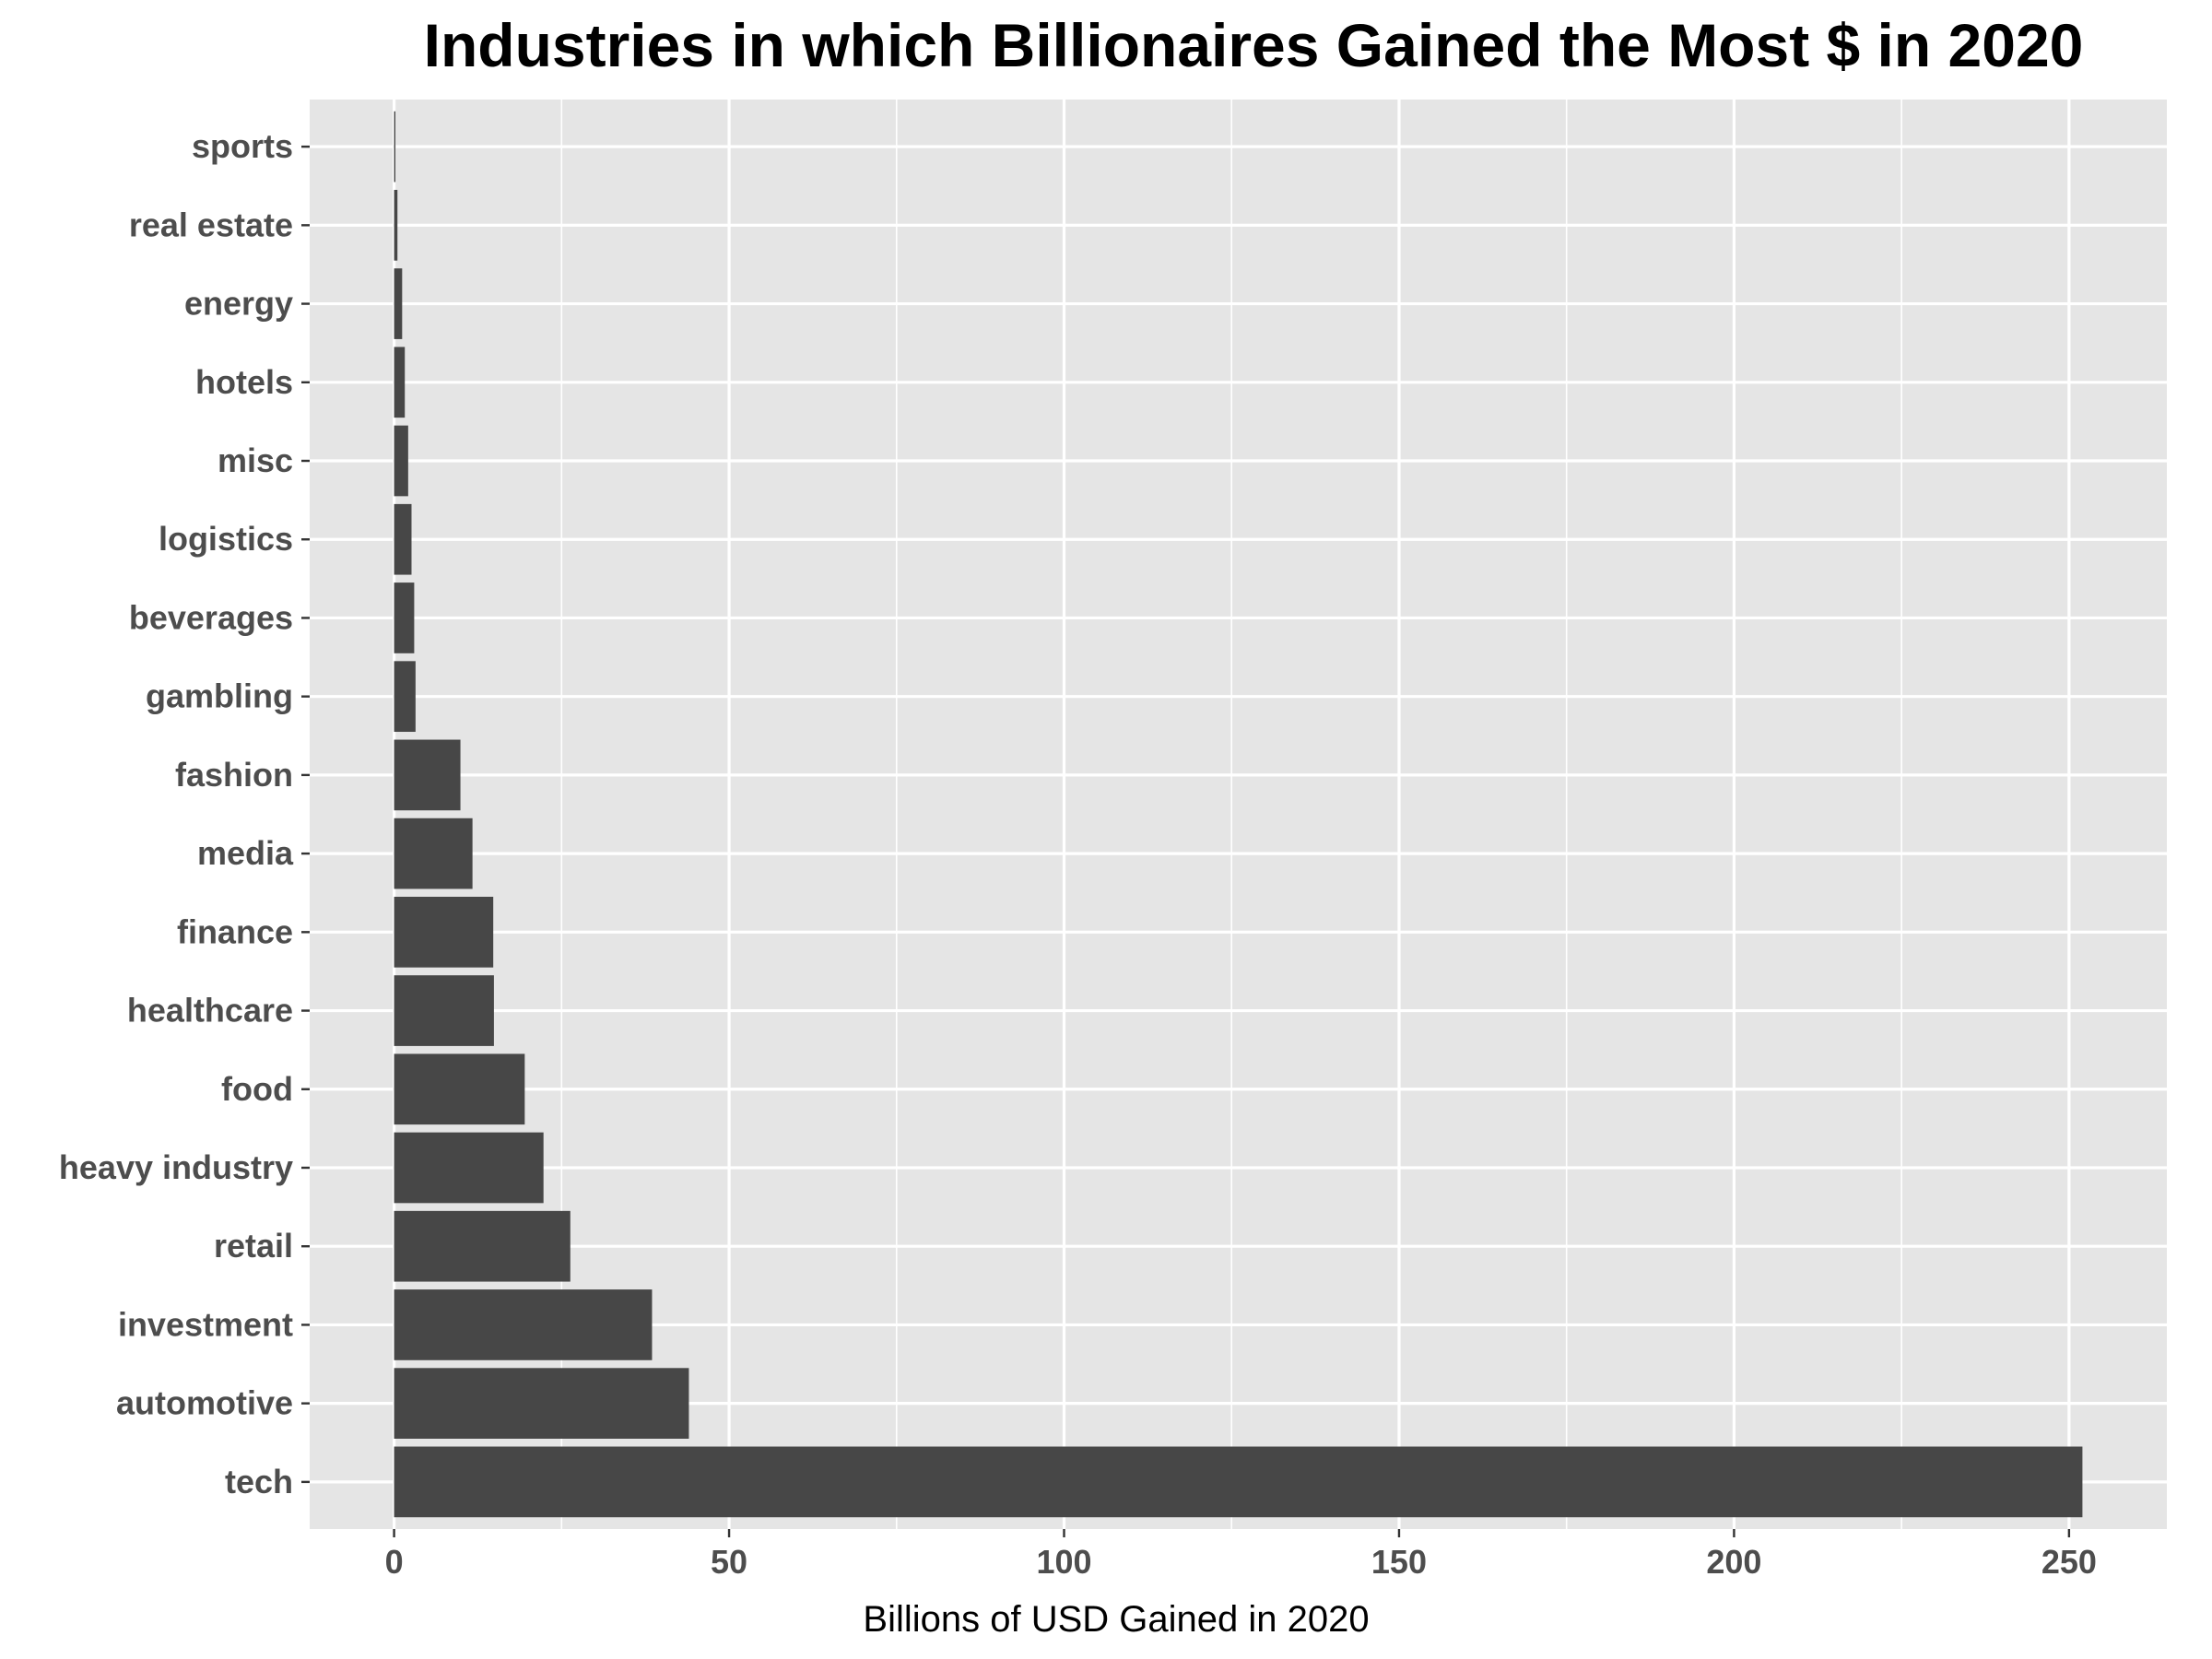 This screenshot has height=1659, width=2212. Describe the element at coordinates (395, 146) in the screenshot. I see `bar-sports` at that location.